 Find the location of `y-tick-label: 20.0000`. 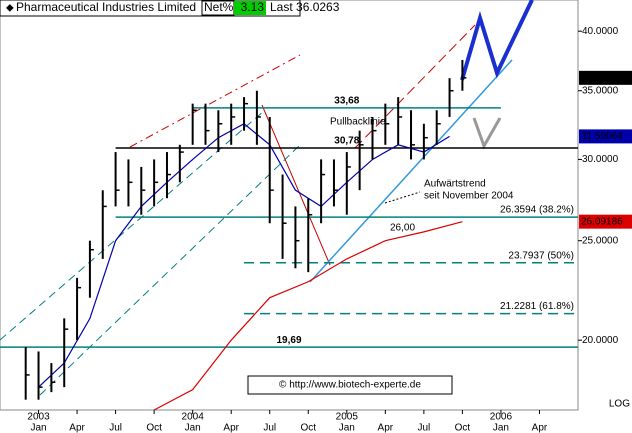

y-tick-label: 20.0000 is located at coordinates (600, 340).